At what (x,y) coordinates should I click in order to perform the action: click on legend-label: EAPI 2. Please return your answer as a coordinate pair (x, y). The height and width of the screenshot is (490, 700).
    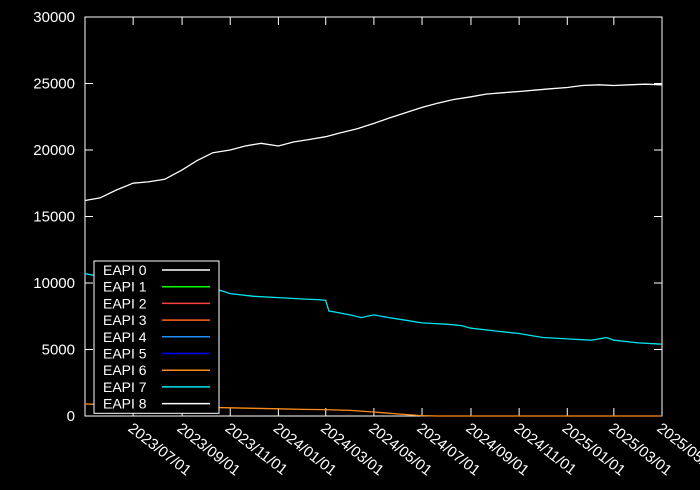
    Looking at the image, I should click on (125, 303).